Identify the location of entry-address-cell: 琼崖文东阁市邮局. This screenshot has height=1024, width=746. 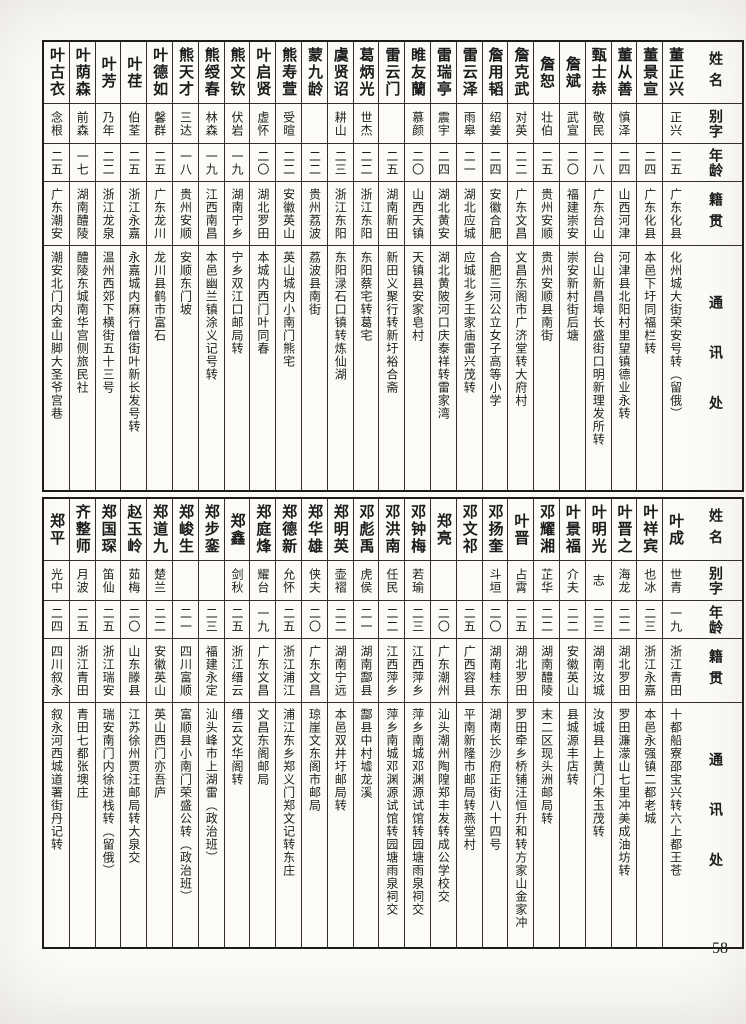
(314, 825).